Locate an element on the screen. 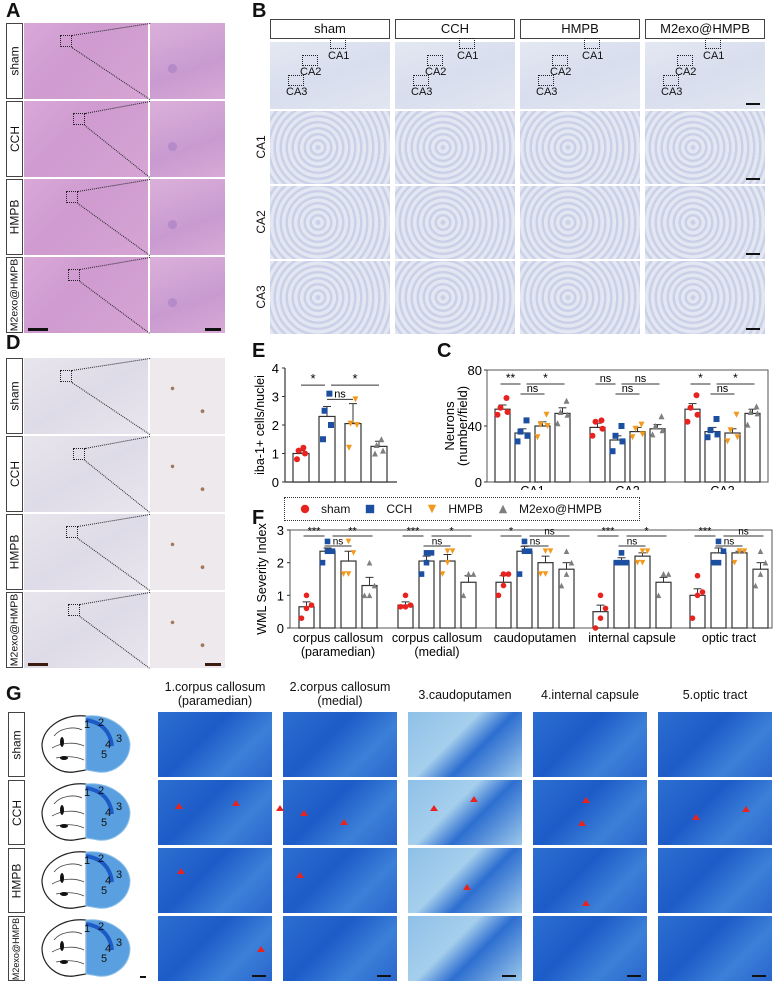 Image resolution: width=777 pixels, height=991 pixels. x-category-label-line2: (paramedian) is located at coordinates (338, 652).